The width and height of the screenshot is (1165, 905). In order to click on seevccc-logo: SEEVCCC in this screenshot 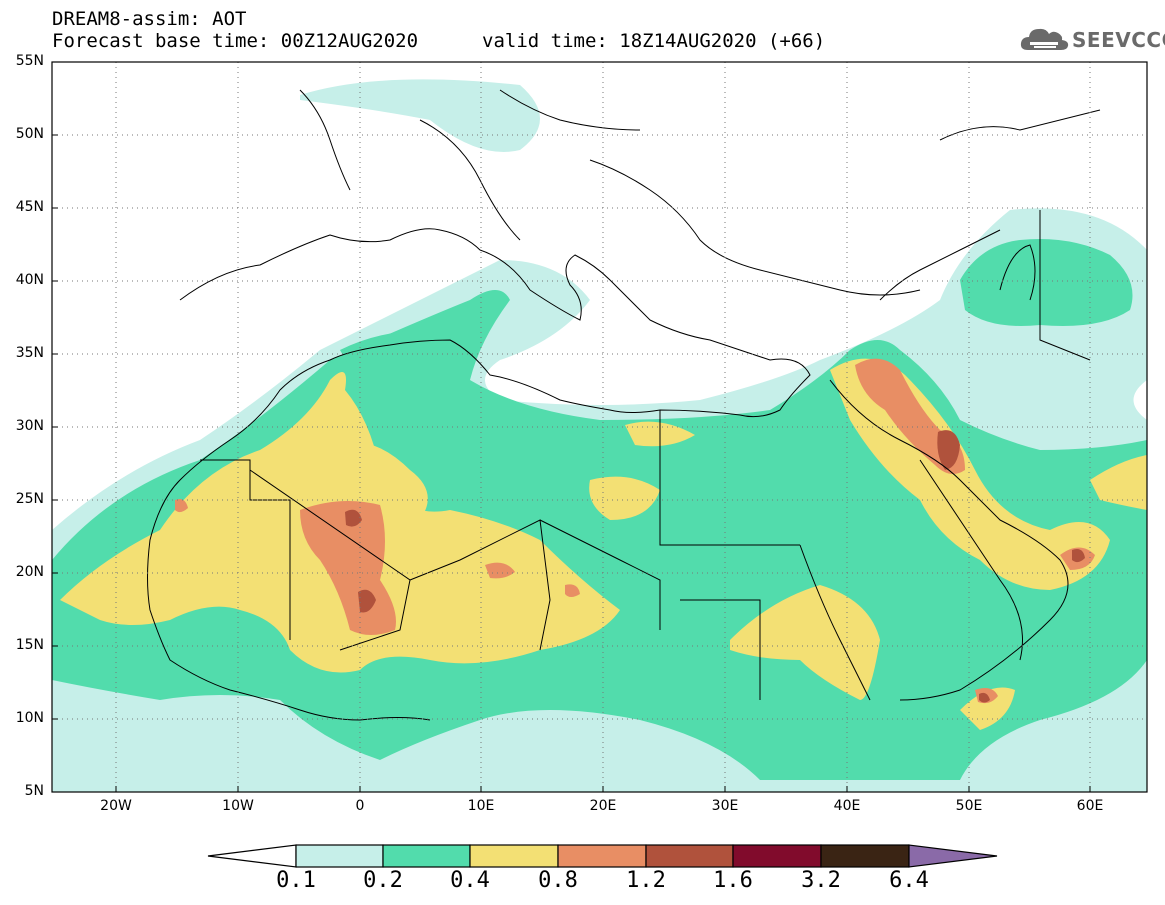, I will do `click(1091, 40)`.